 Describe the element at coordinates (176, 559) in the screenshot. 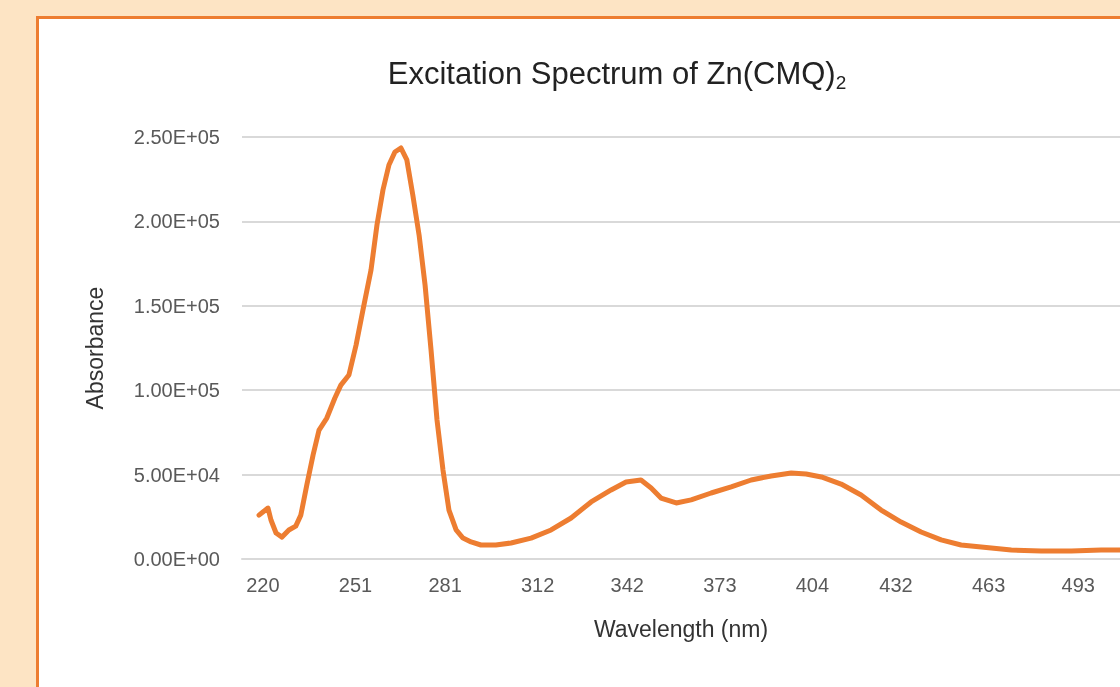

I see `y-tick-label: 0.00E+00` at that location.